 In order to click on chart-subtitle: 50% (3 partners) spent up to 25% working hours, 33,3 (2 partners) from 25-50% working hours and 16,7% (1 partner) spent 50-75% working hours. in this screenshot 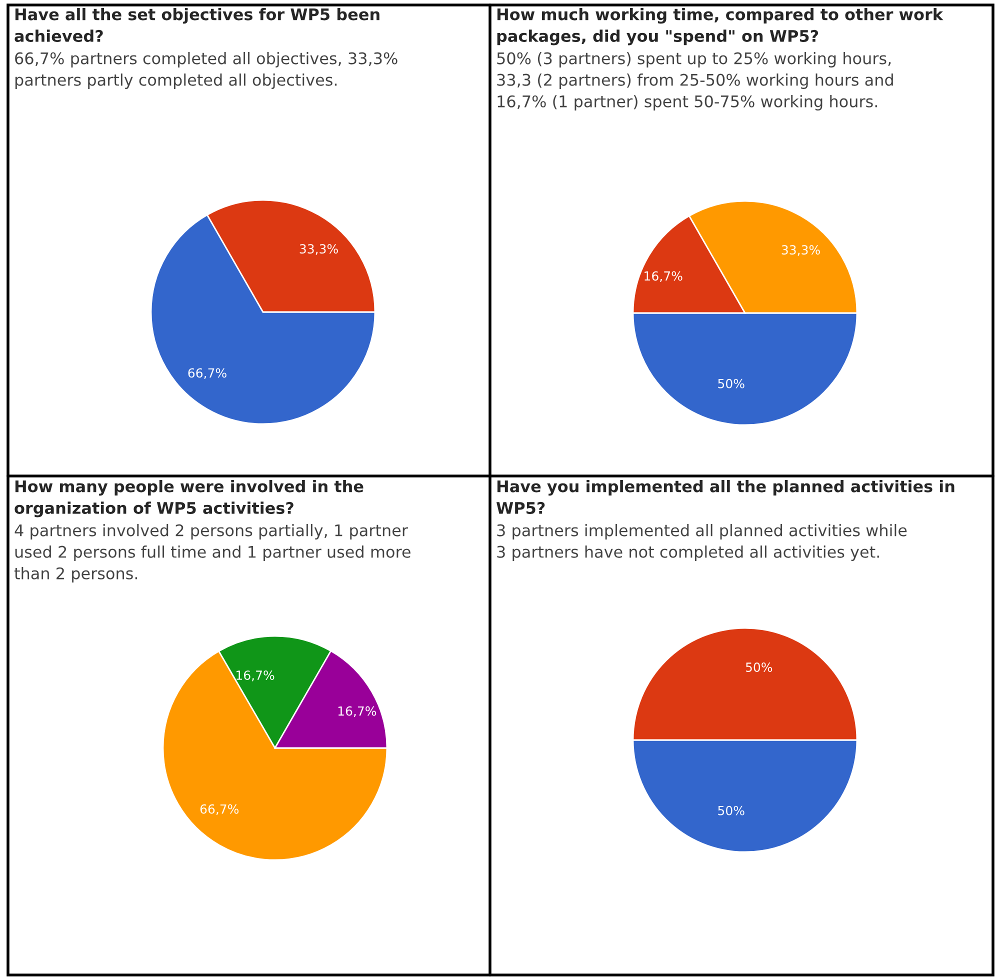, I will do `click(695, 81)`.